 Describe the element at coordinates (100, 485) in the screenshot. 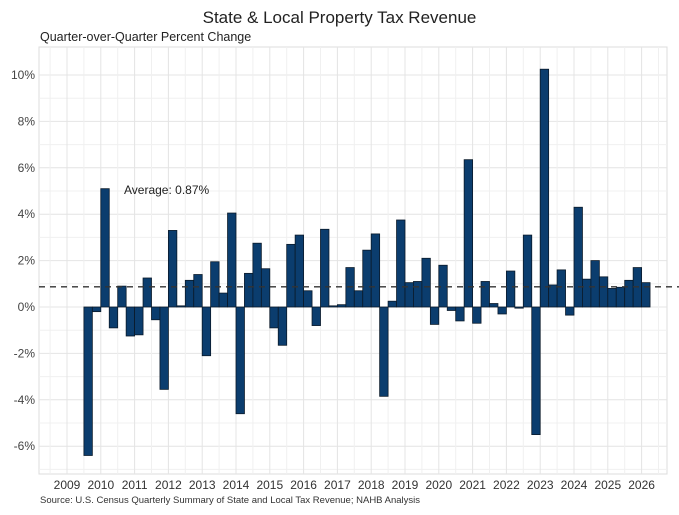

I see `x-tick-label: 2010` at that location.